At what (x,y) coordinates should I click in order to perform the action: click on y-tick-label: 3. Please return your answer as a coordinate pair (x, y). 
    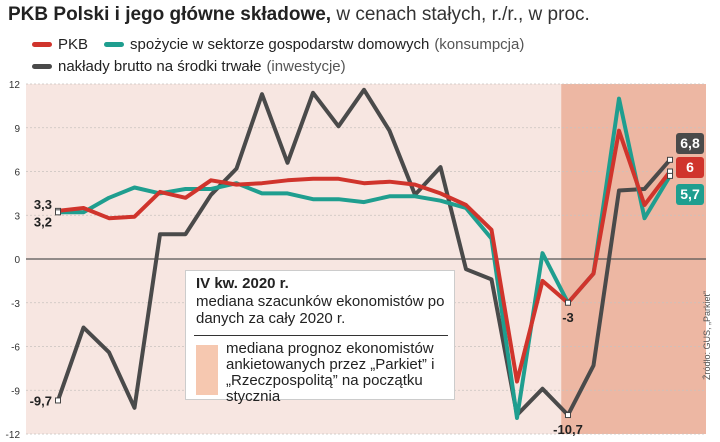
    Looking at the image, I should click on (17, 216).